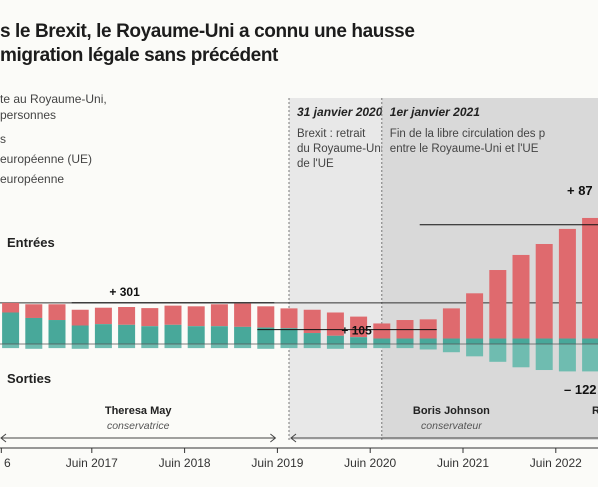 This screenshot has width=598, height=487. I want to click on period-date-label: 31 janvier 2020, so click(340, 112).